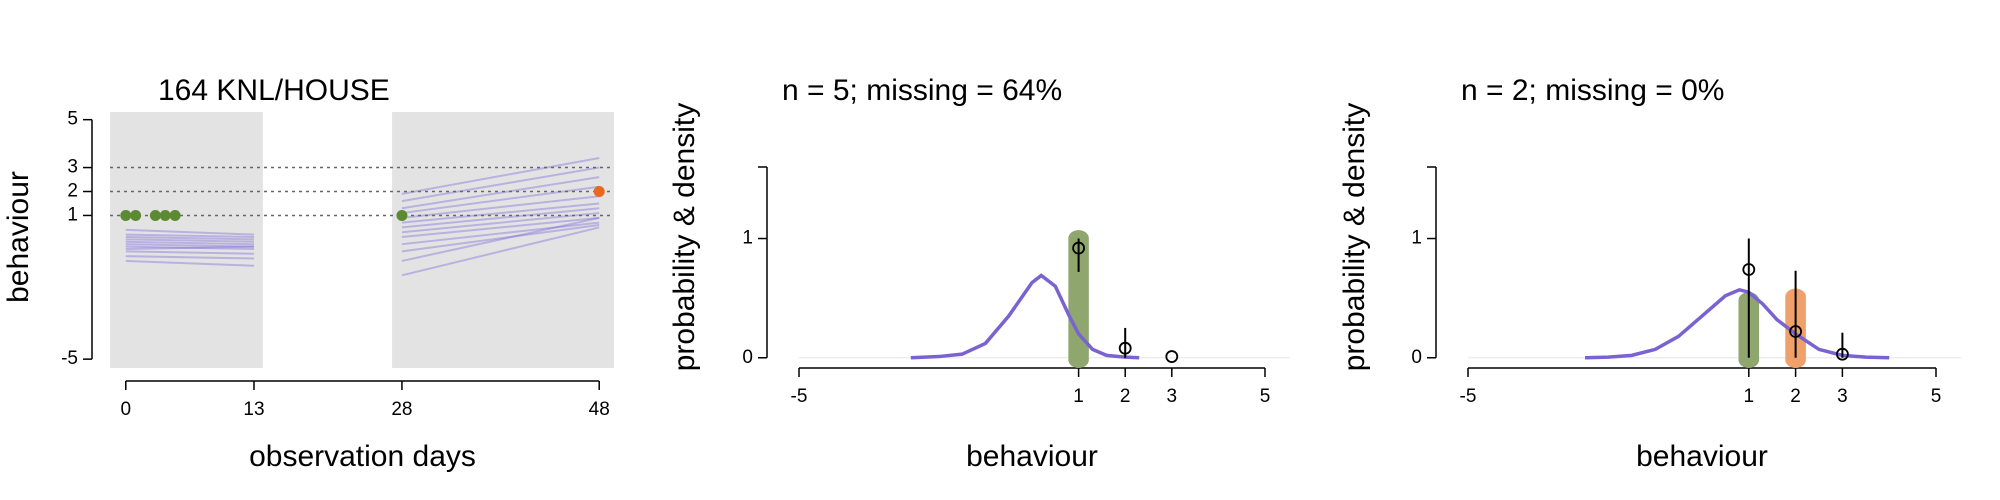 This screenshot has width=2000, height=500. I want to click on x-axis-label: observation days, so click(362, 456).